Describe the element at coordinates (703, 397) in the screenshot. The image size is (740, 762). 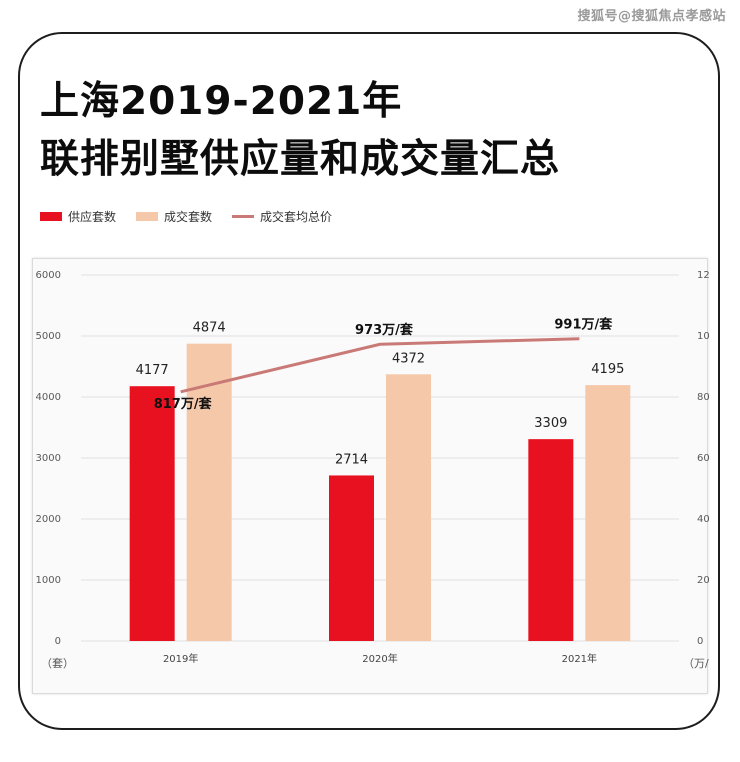
I see `y-right-tick-label: 800` at that location.